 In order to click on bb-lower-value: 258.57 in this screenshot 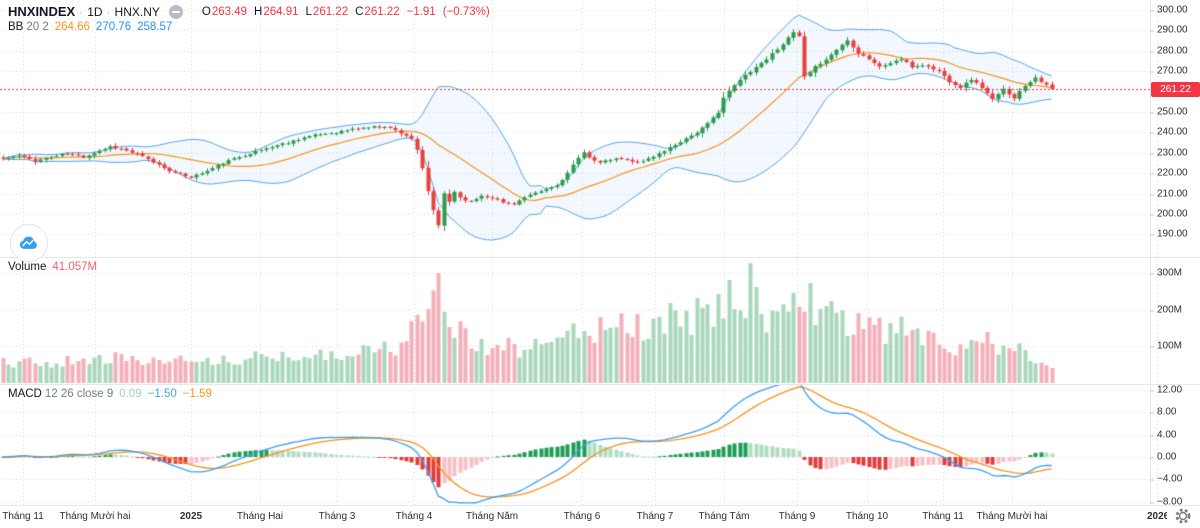, I will do `click(155, 27)`.